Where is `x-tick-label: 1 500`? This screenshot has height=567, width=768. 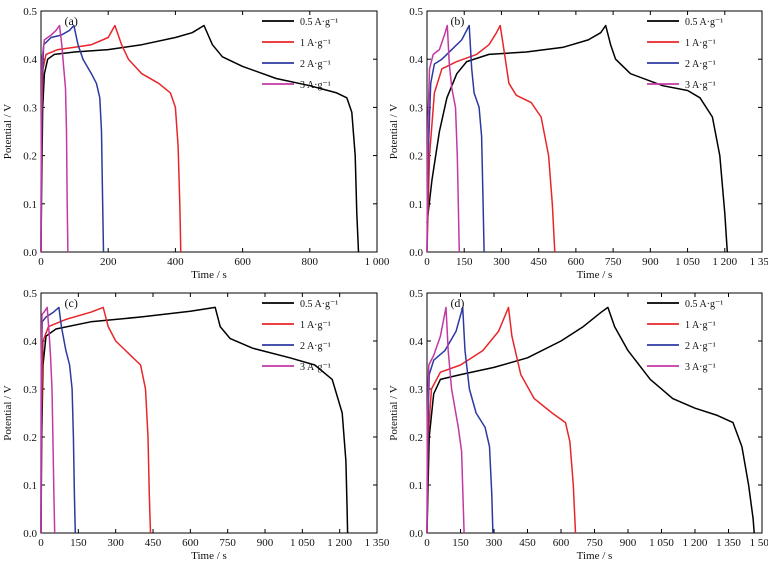
x-tick-label: 1 500 is located at coordinates (759, 543).